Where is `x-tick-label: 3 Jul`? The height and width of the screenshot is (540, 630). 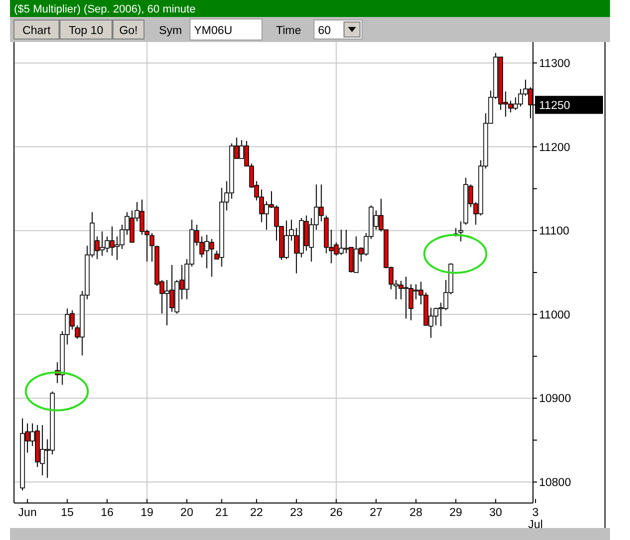
x-tick-label: 3 Jul is located at coordinates (535, 519).